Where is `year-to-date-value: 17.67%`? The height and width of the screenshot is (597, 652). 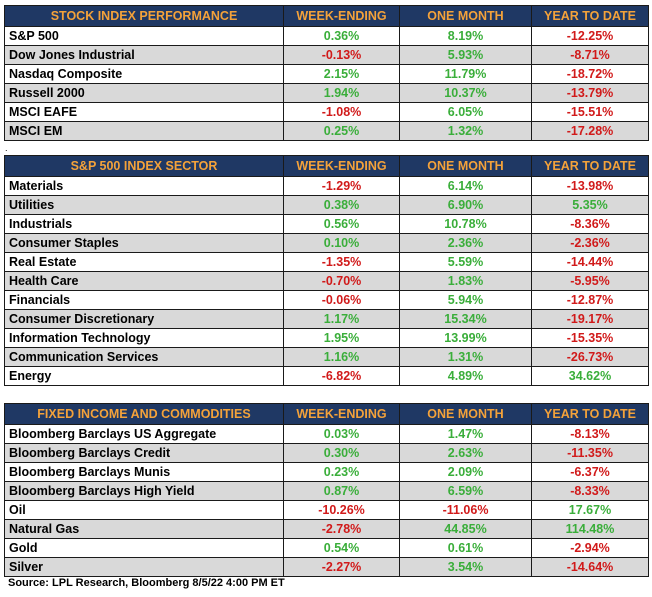
year-to-date-value: 17.67% is located at coordinates (590, 510).